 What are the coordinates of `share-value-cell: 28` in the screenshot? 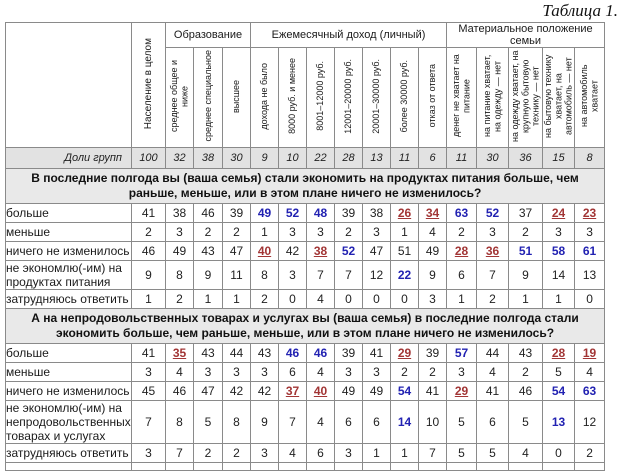 It's located at (348, 158).